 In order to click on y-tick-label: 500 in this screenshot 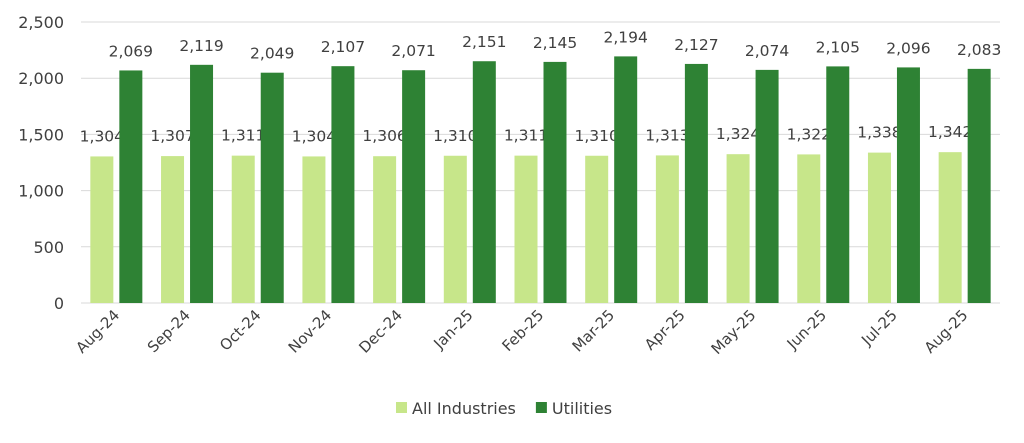, I will do `click(48, 247)`.